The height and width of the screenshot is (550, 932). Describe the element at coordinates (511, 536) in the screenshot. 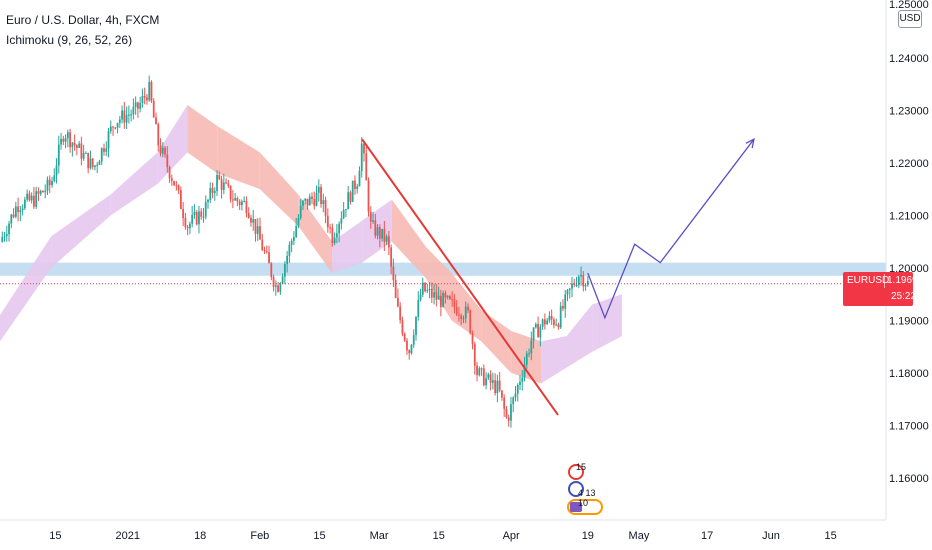

I see `time-tick-label: Apr` at that location.